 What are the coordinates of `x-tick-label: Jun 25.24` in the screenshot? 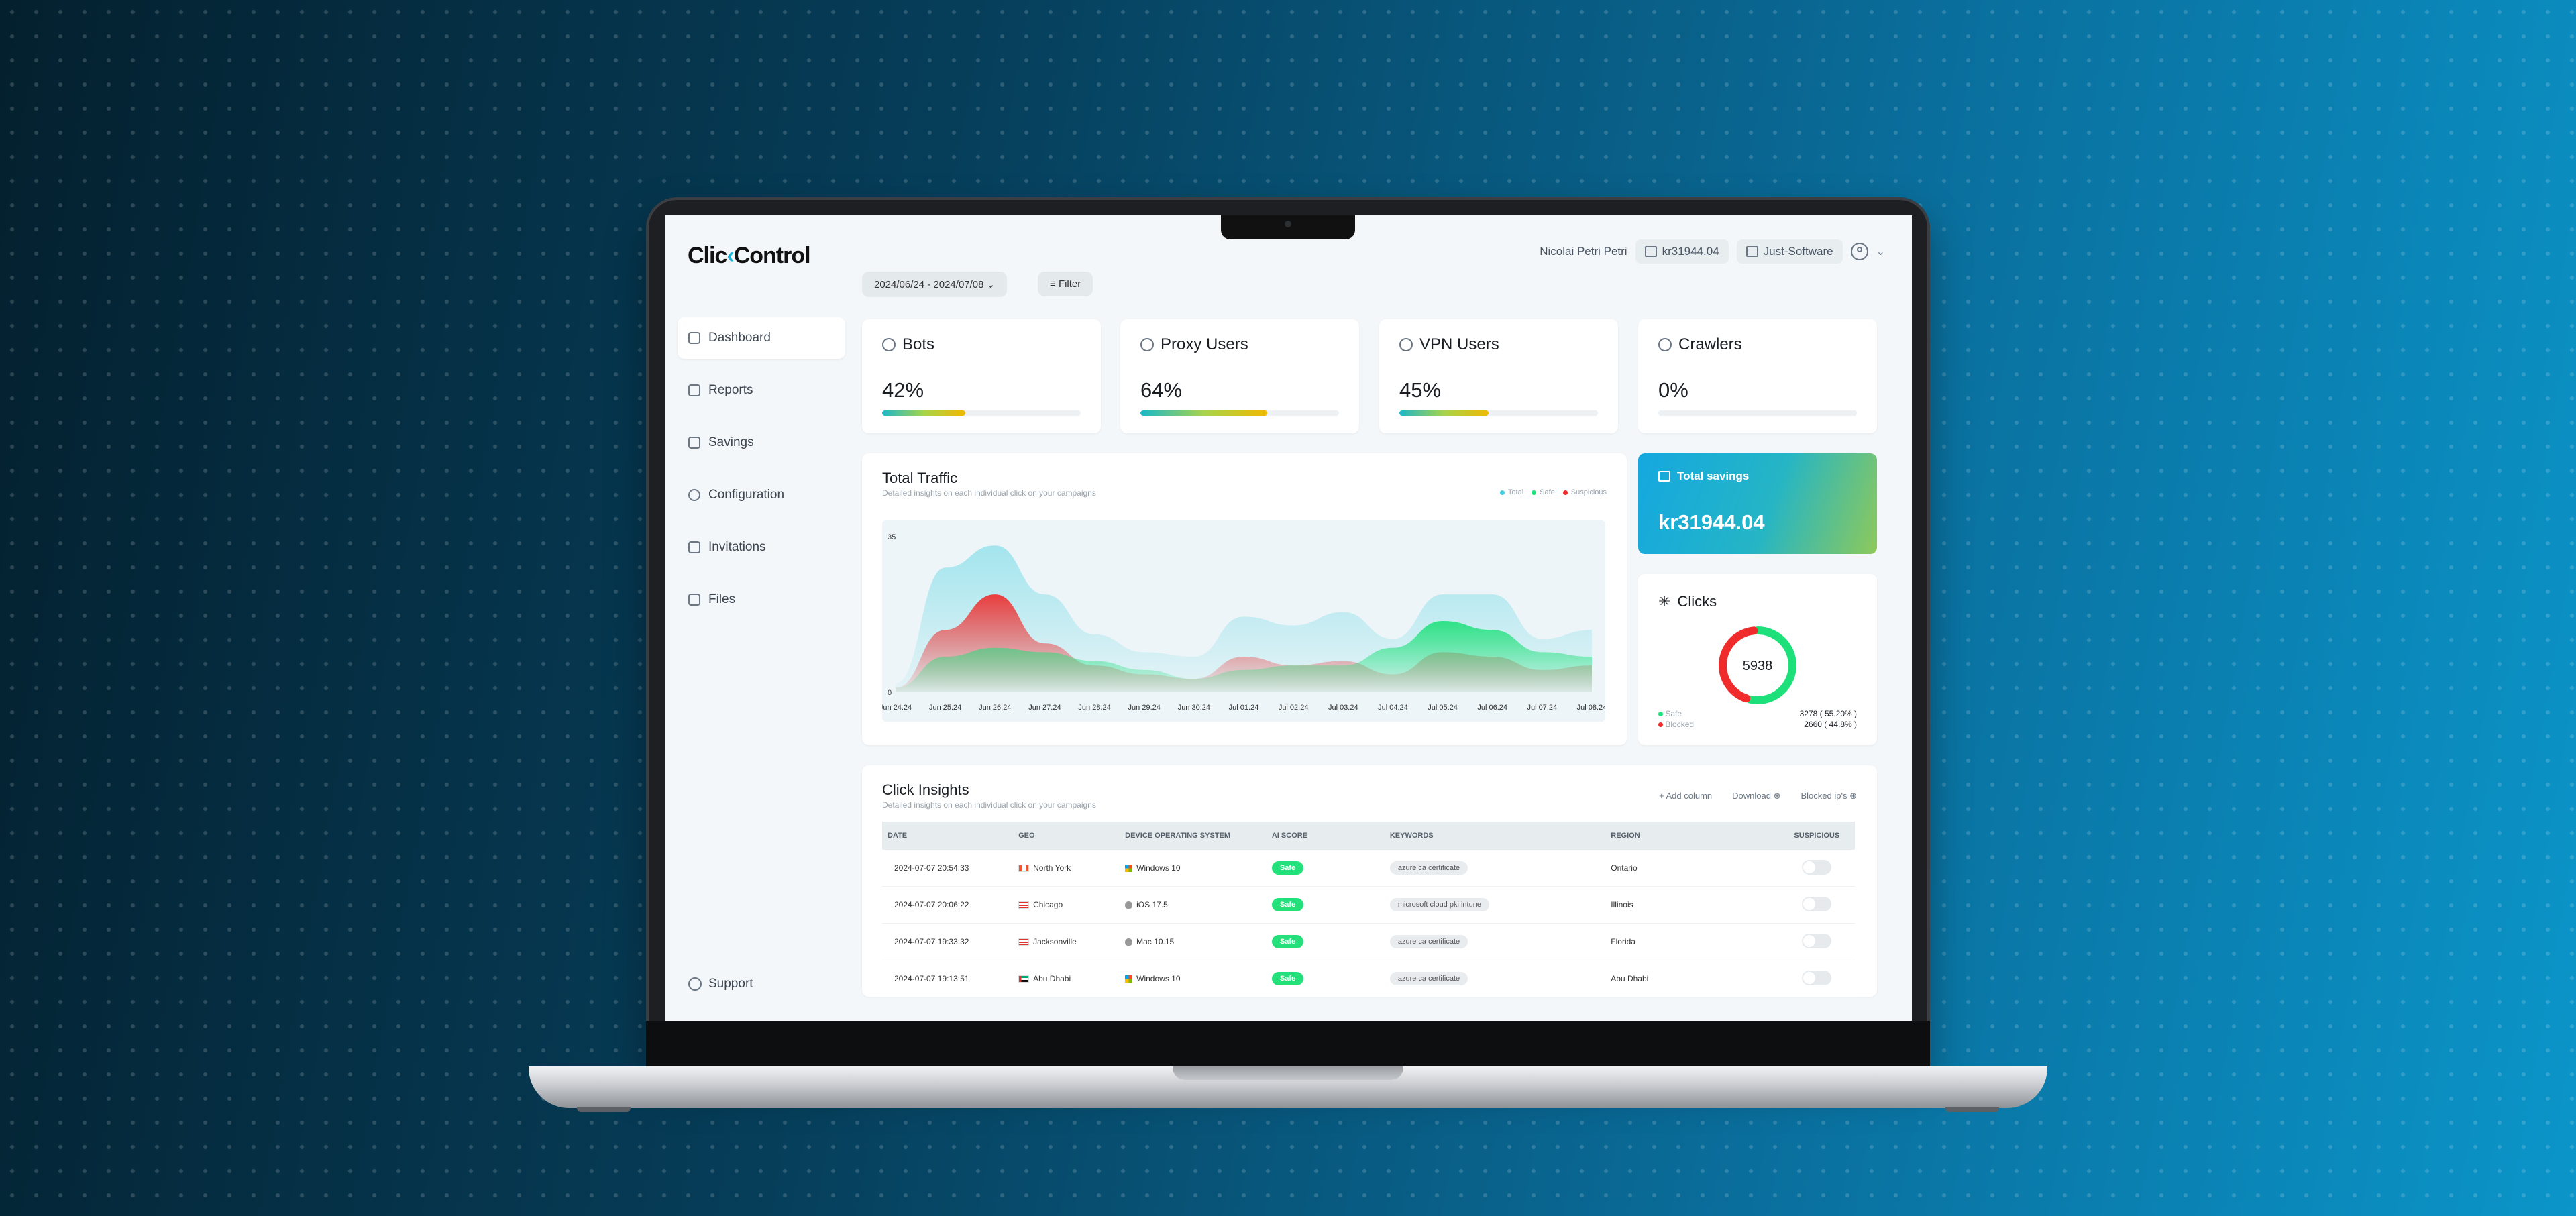 It's located at (945, 708).